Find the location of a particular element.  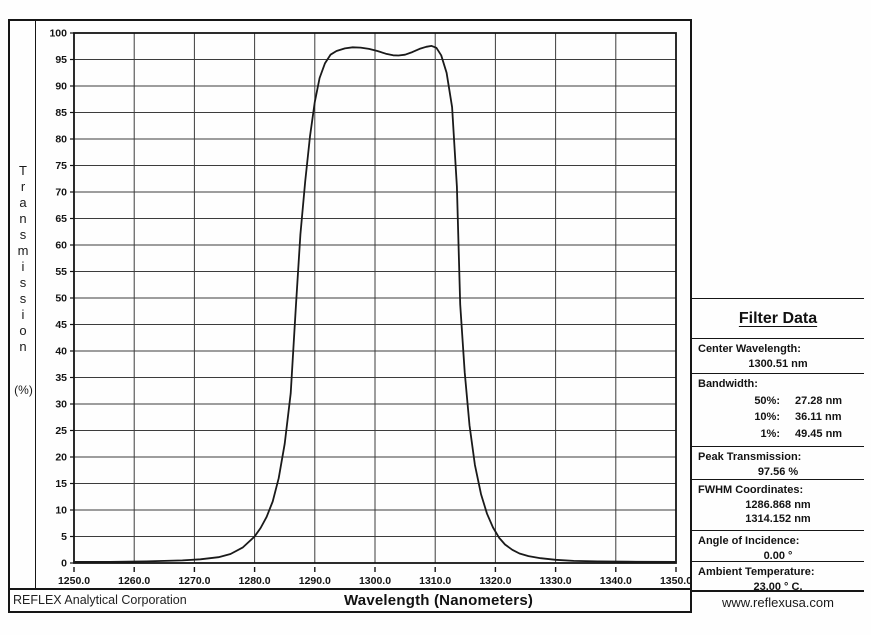

svg-text: 100 is located at coordinates (58, 34).